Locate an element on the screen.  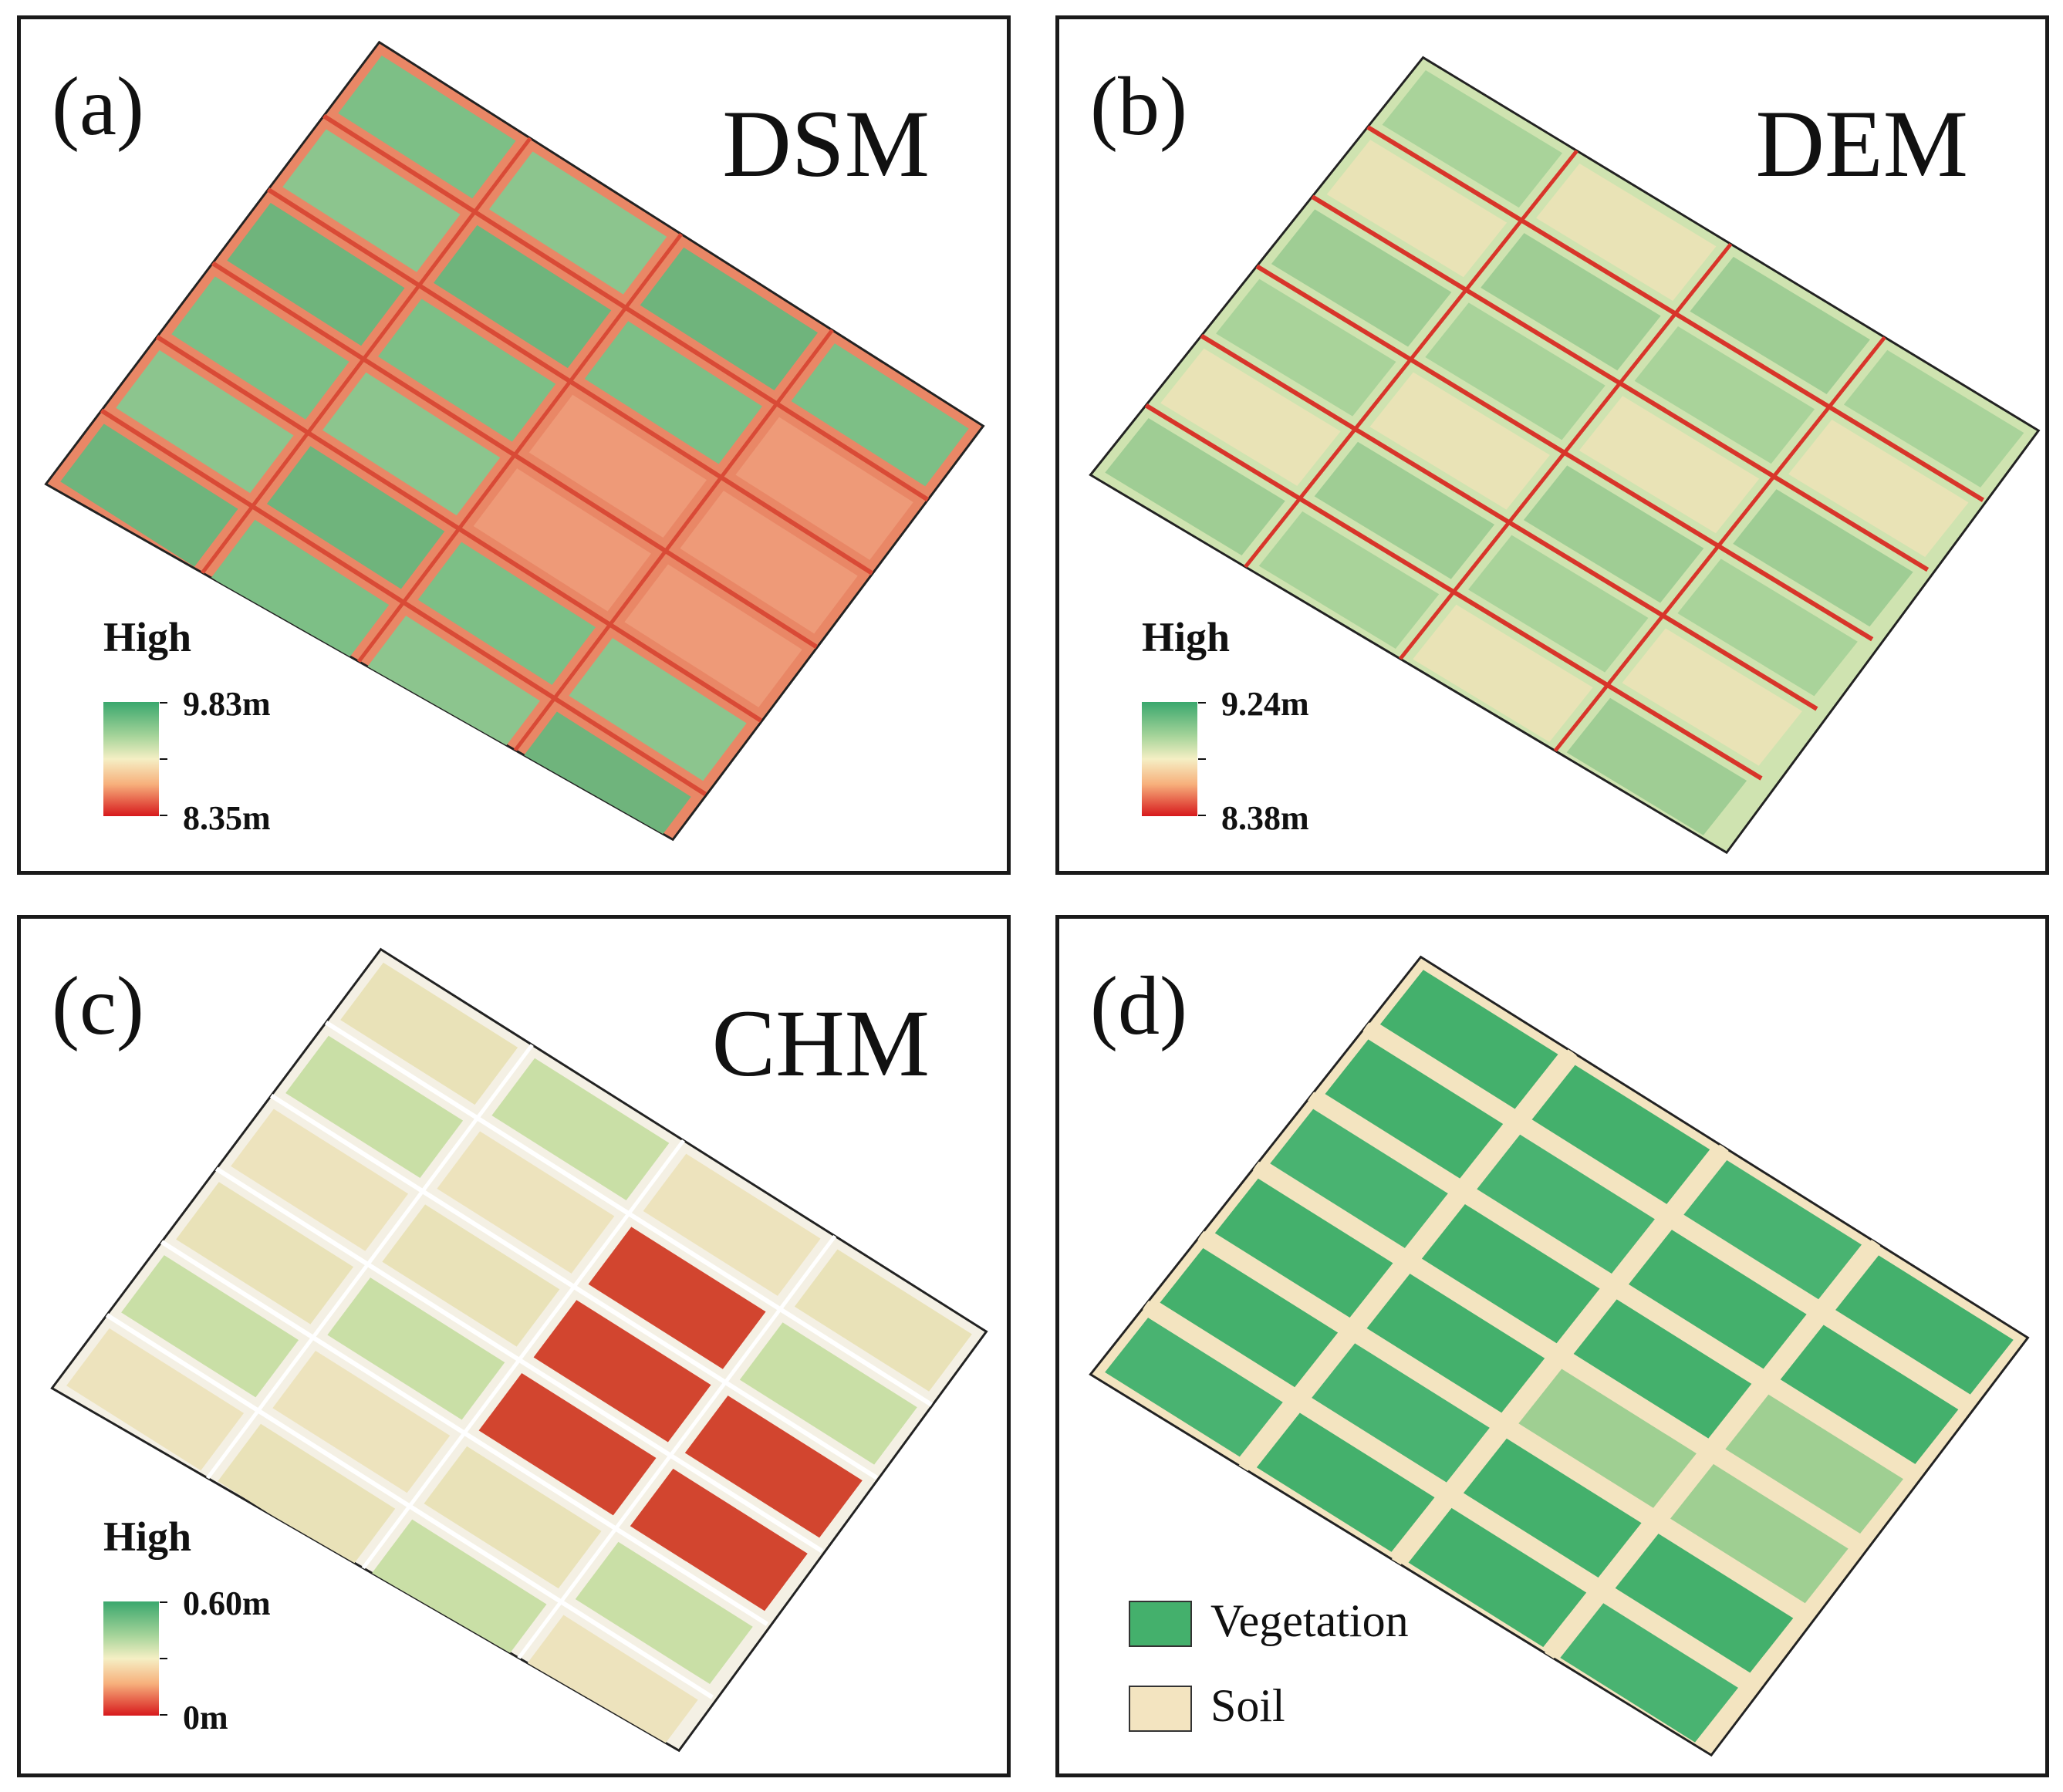
legend-max-label: 0.60m is located at coordinates (227, 1603).